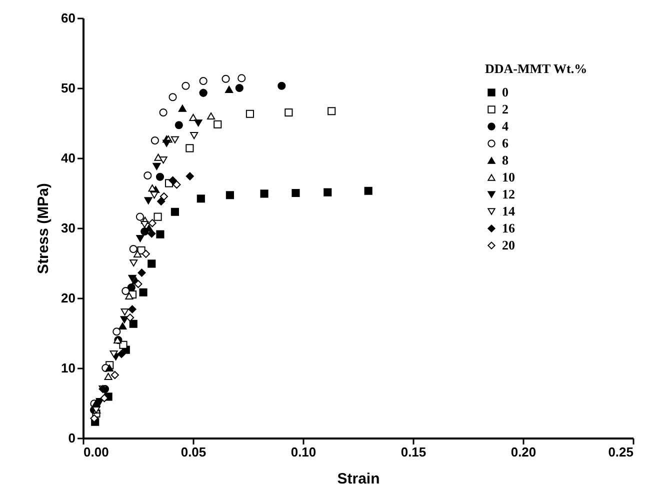 This screenshot has width=646, height=503. What do you see at coordinates (508, 194) in the screenshot?
I see `legend-label: 12` at bounding box center [508, 194].